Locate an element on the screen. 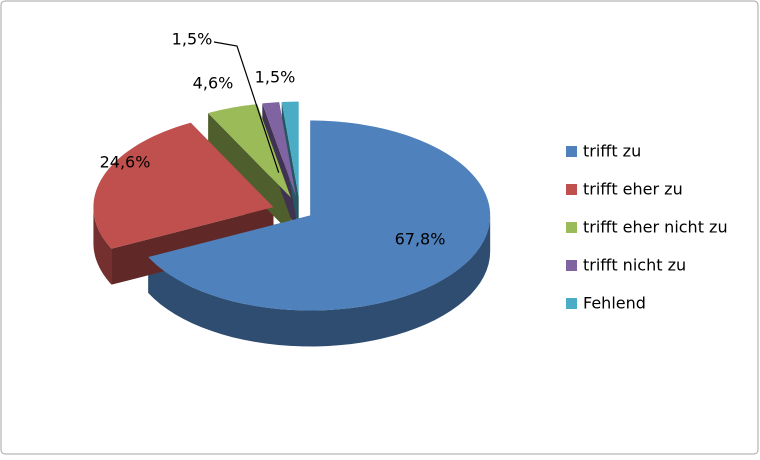  legend-label: trifft eher nicht zu is located at coordinates (655, 227).